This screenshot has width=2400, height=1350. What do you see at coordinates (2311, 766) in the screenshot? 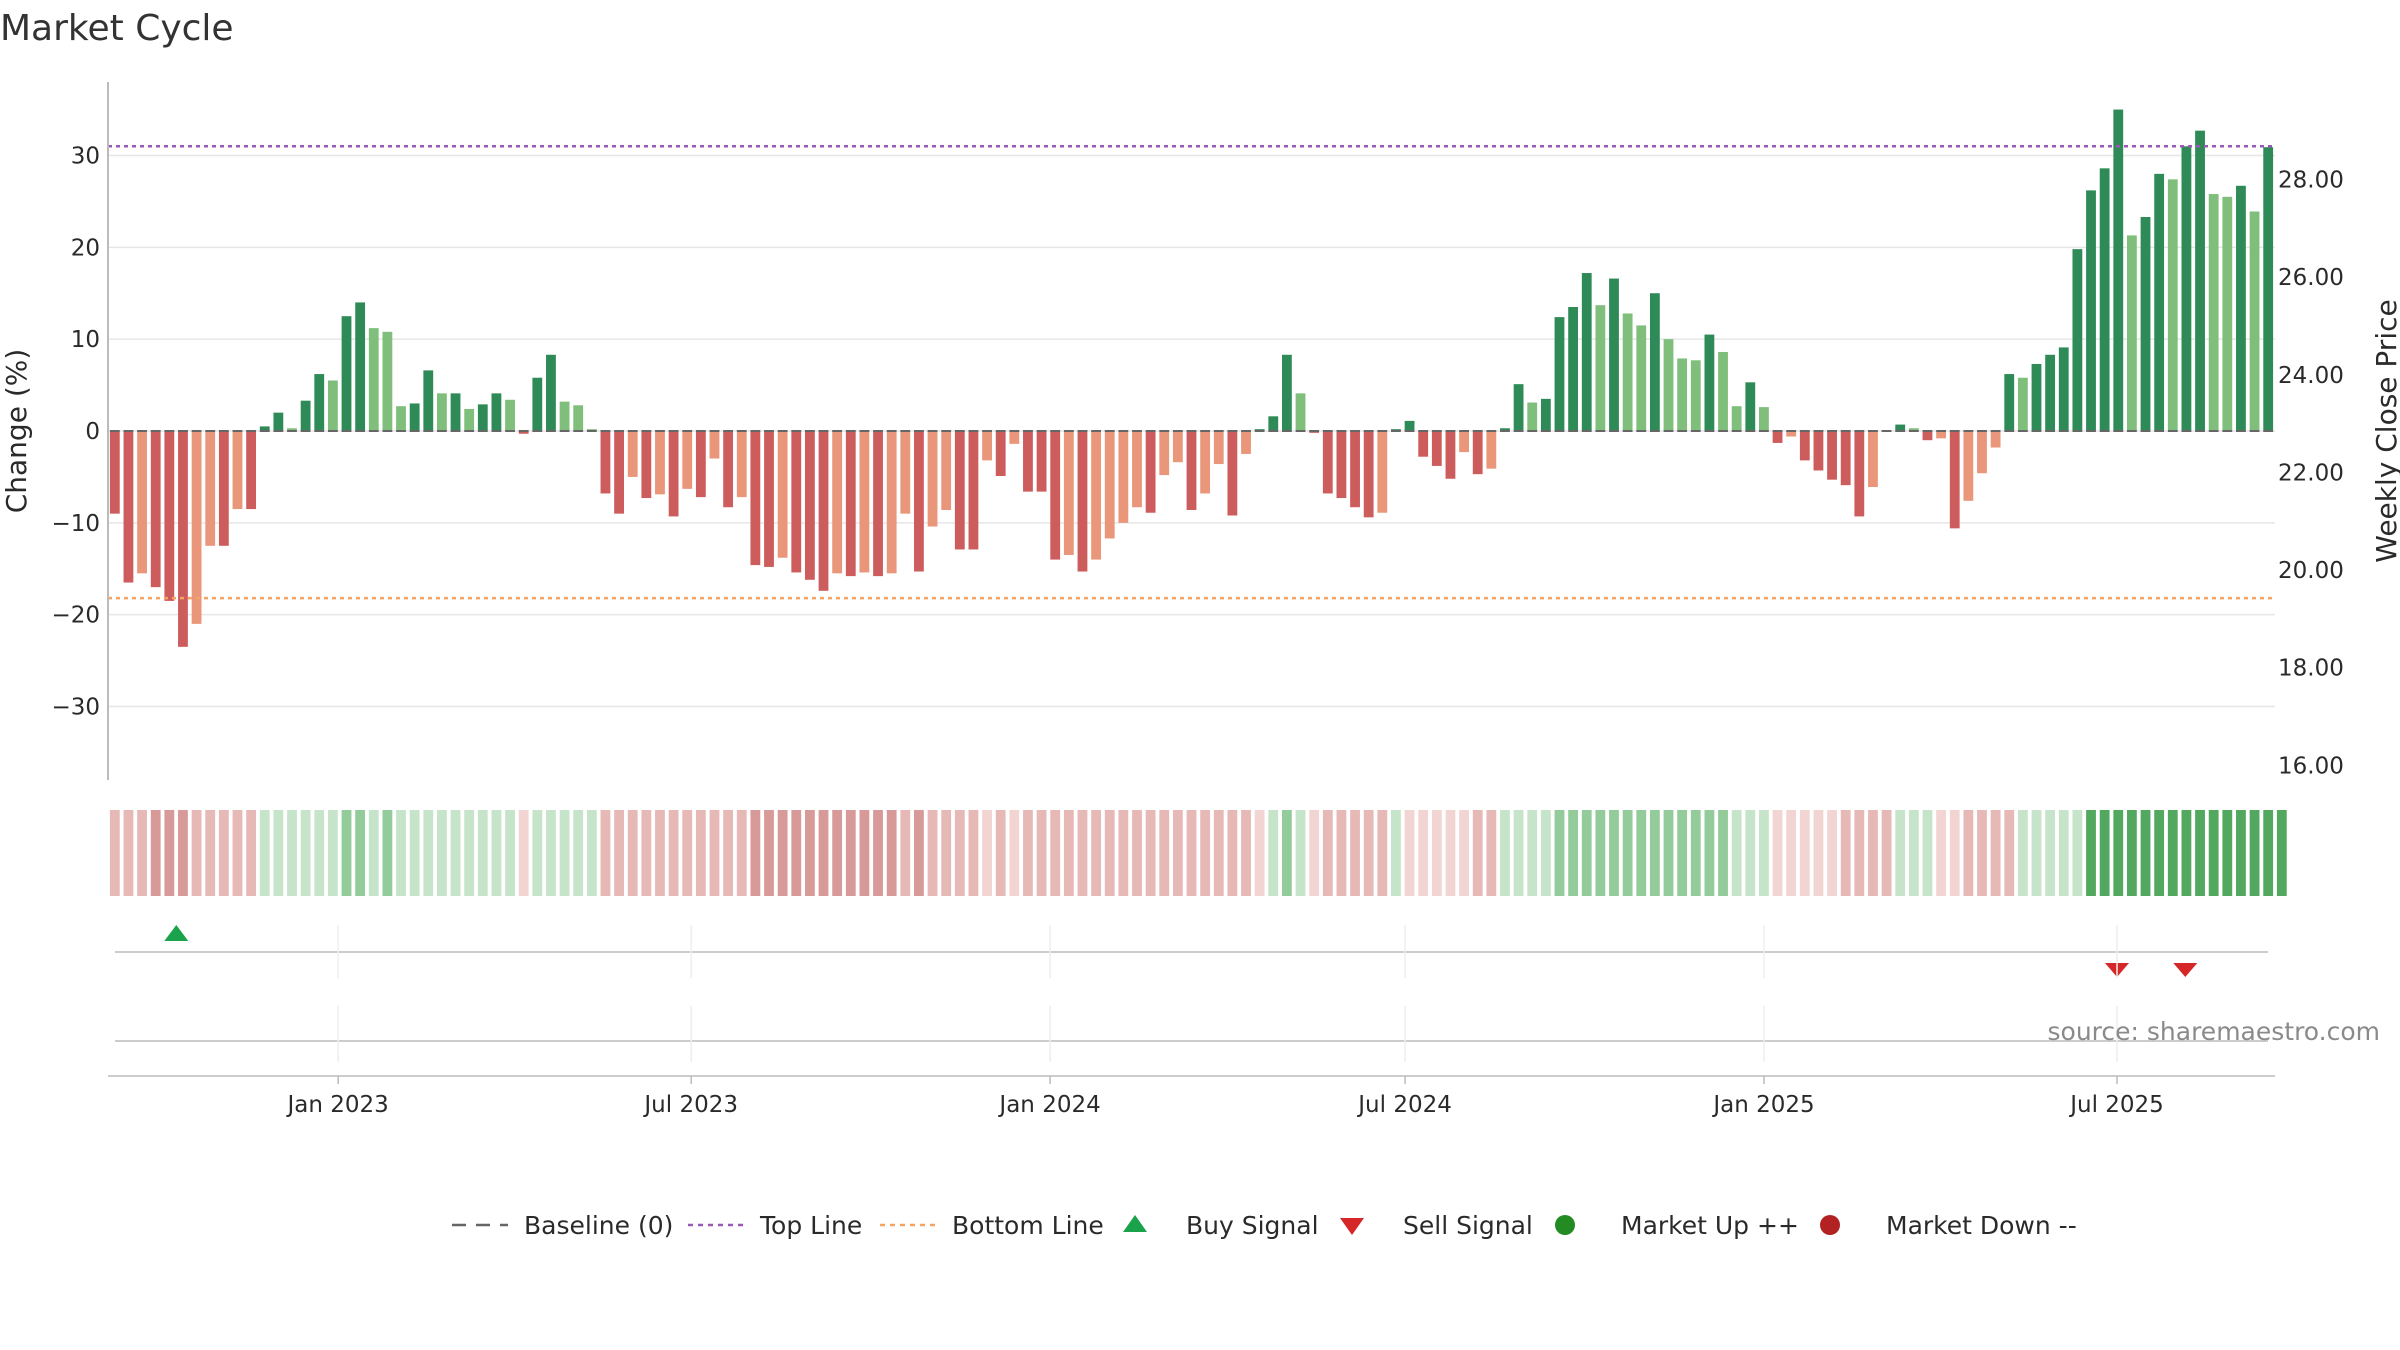
I see `y2-tick-label: 16.00` at bounding box center [2311, 766].